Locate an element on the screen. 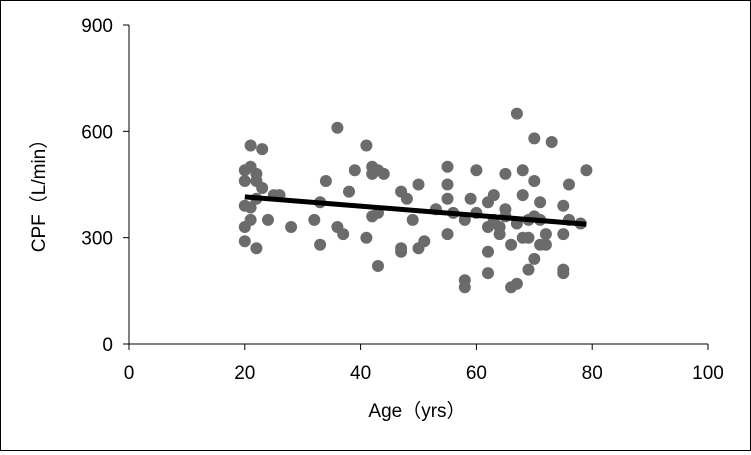  trendline-layer is located at coordinates (415, 210).